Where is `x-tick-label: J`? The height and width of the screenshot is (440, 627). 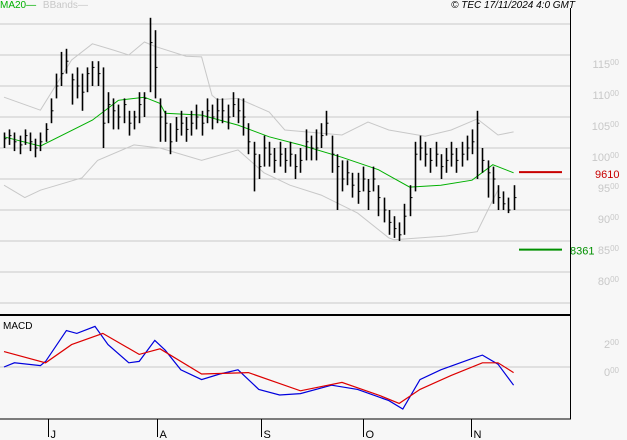 x-tick-label: J is located at coordinates (54, 434).